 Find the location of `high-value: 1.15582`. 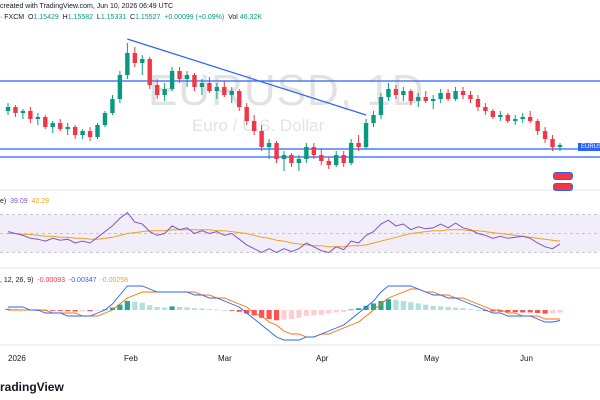

high-value: 1.15582 is located at coordinates (80, 17).